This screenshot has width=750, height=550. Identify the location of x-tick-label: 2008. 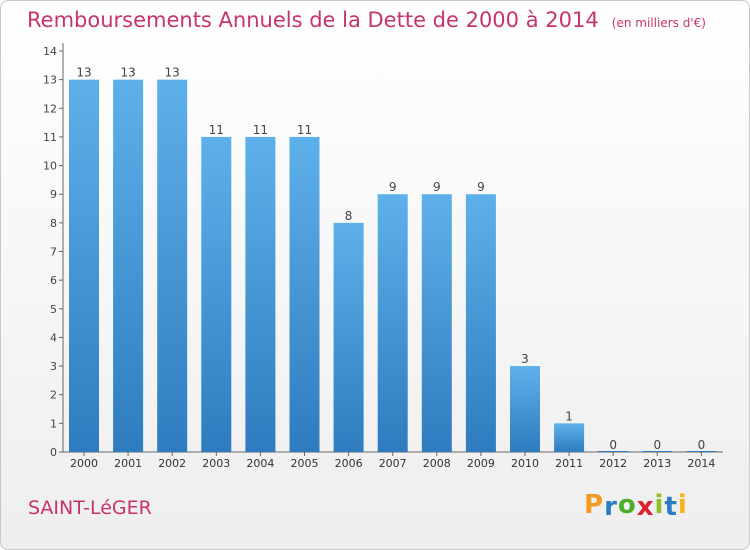
(437, 463).